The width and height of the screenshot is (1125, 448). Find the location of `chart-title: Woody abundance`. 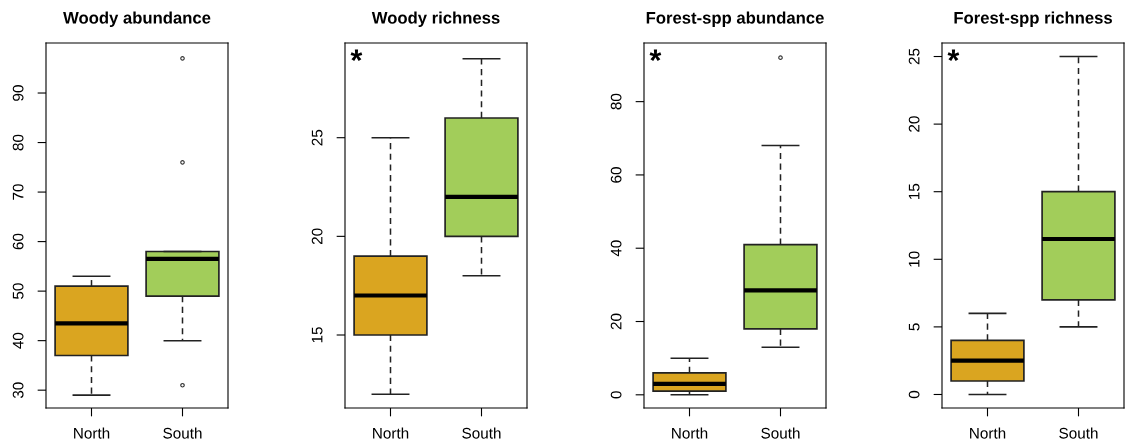

chart-title: Woody abundance is located at coordinates (137, 19).